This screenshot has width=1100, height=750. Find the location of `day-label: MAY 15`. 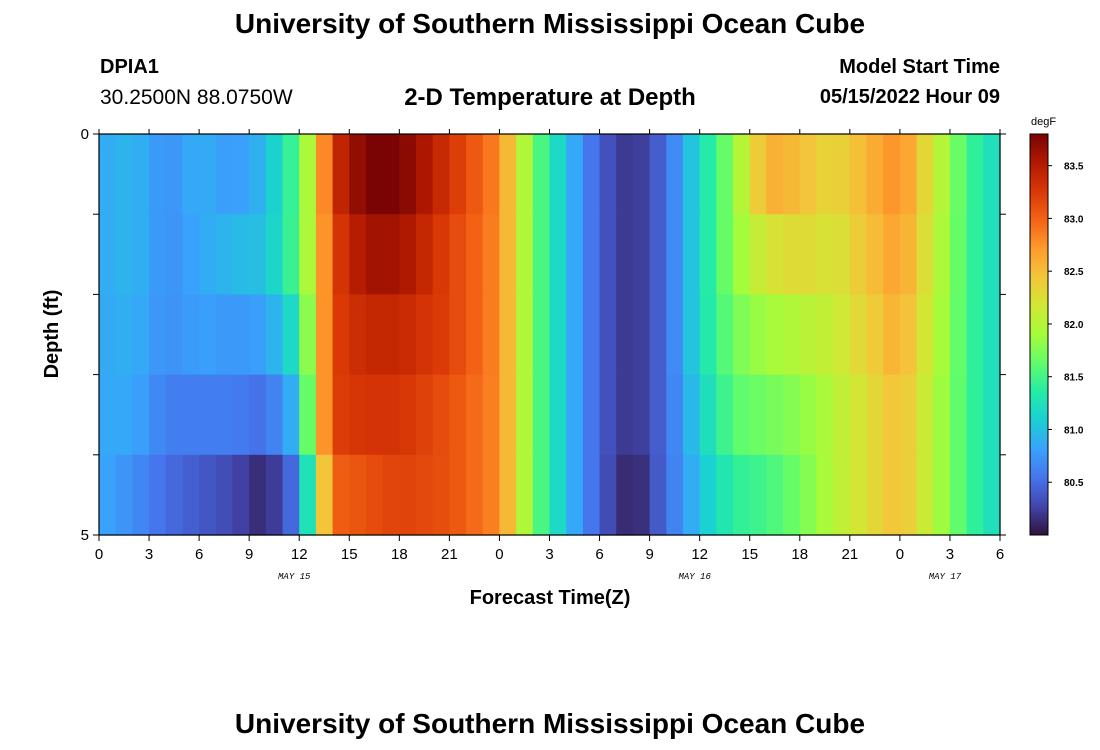

day-label: MAY 15 is located at coordinates (294, 577).